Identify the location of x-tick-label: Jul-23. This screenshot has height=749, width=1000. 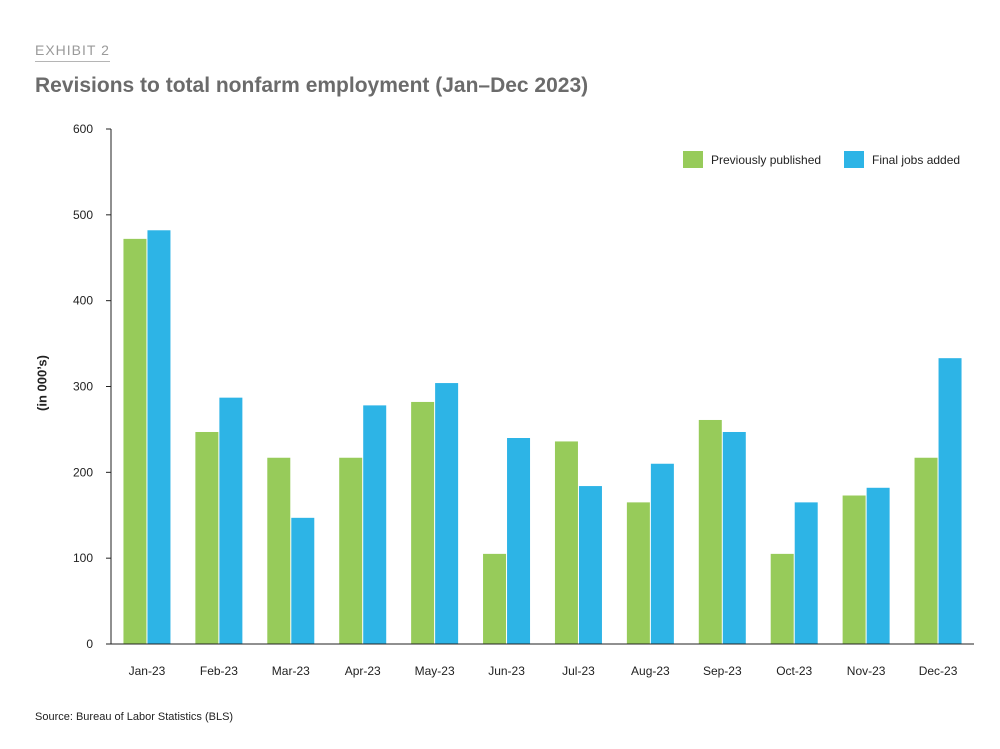
(578, 671).